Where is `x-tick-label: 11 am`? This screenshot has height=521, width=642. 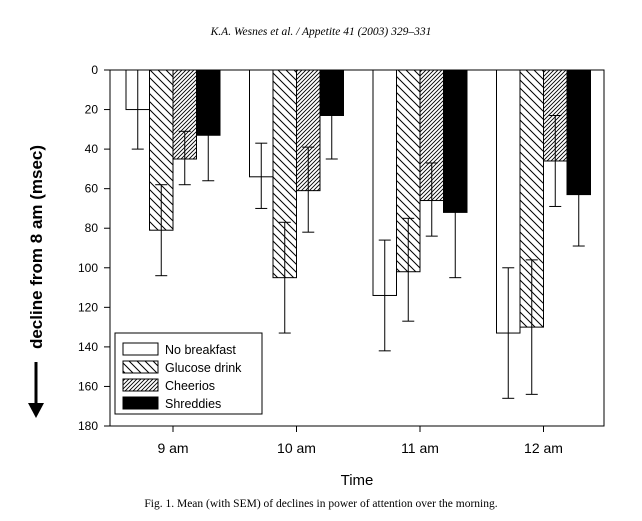 x-tick-label: 11 am is located at coordinates (420, 448).